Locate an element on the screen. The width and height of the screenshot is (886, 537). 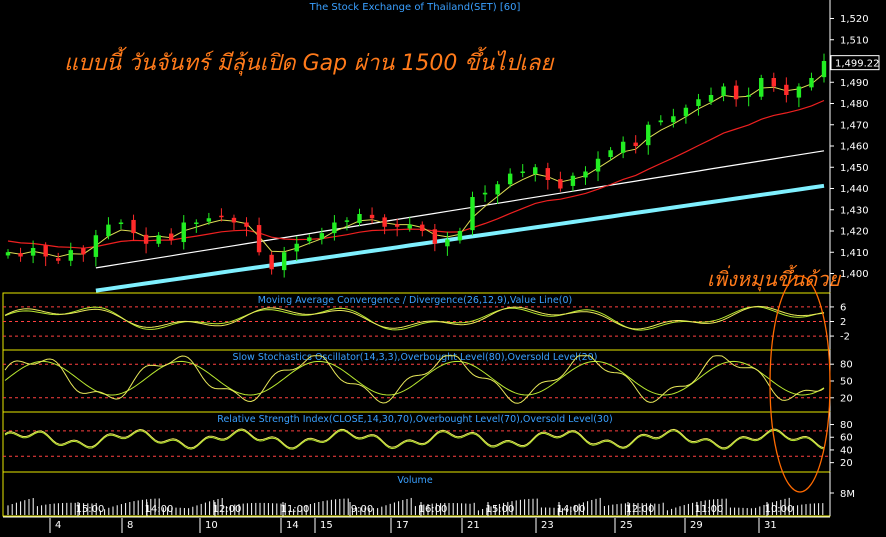
macd-tick-label: -2 is located at coordinates (845, 337).